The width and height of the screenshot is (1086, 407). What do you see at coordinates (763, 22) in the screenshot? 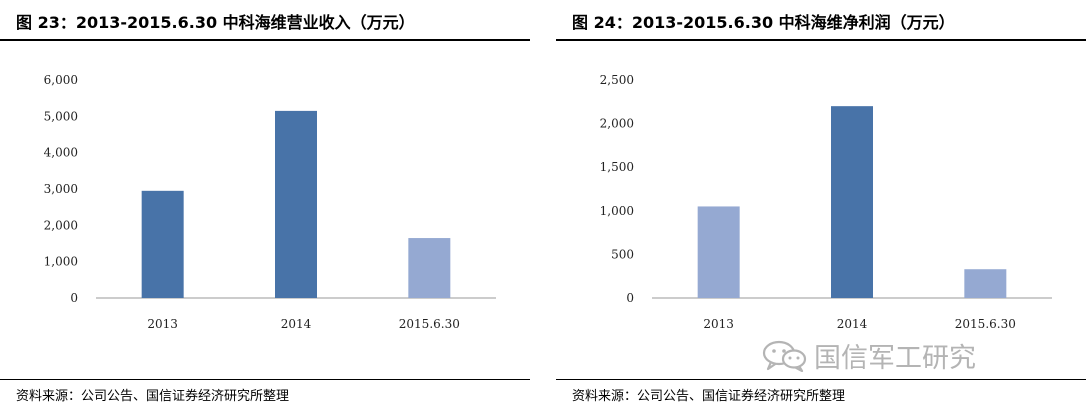
I see `chart-title: 图 24：2013-2015.6.30 中科海维净利润（万元）` at bounding box center [763, 22].